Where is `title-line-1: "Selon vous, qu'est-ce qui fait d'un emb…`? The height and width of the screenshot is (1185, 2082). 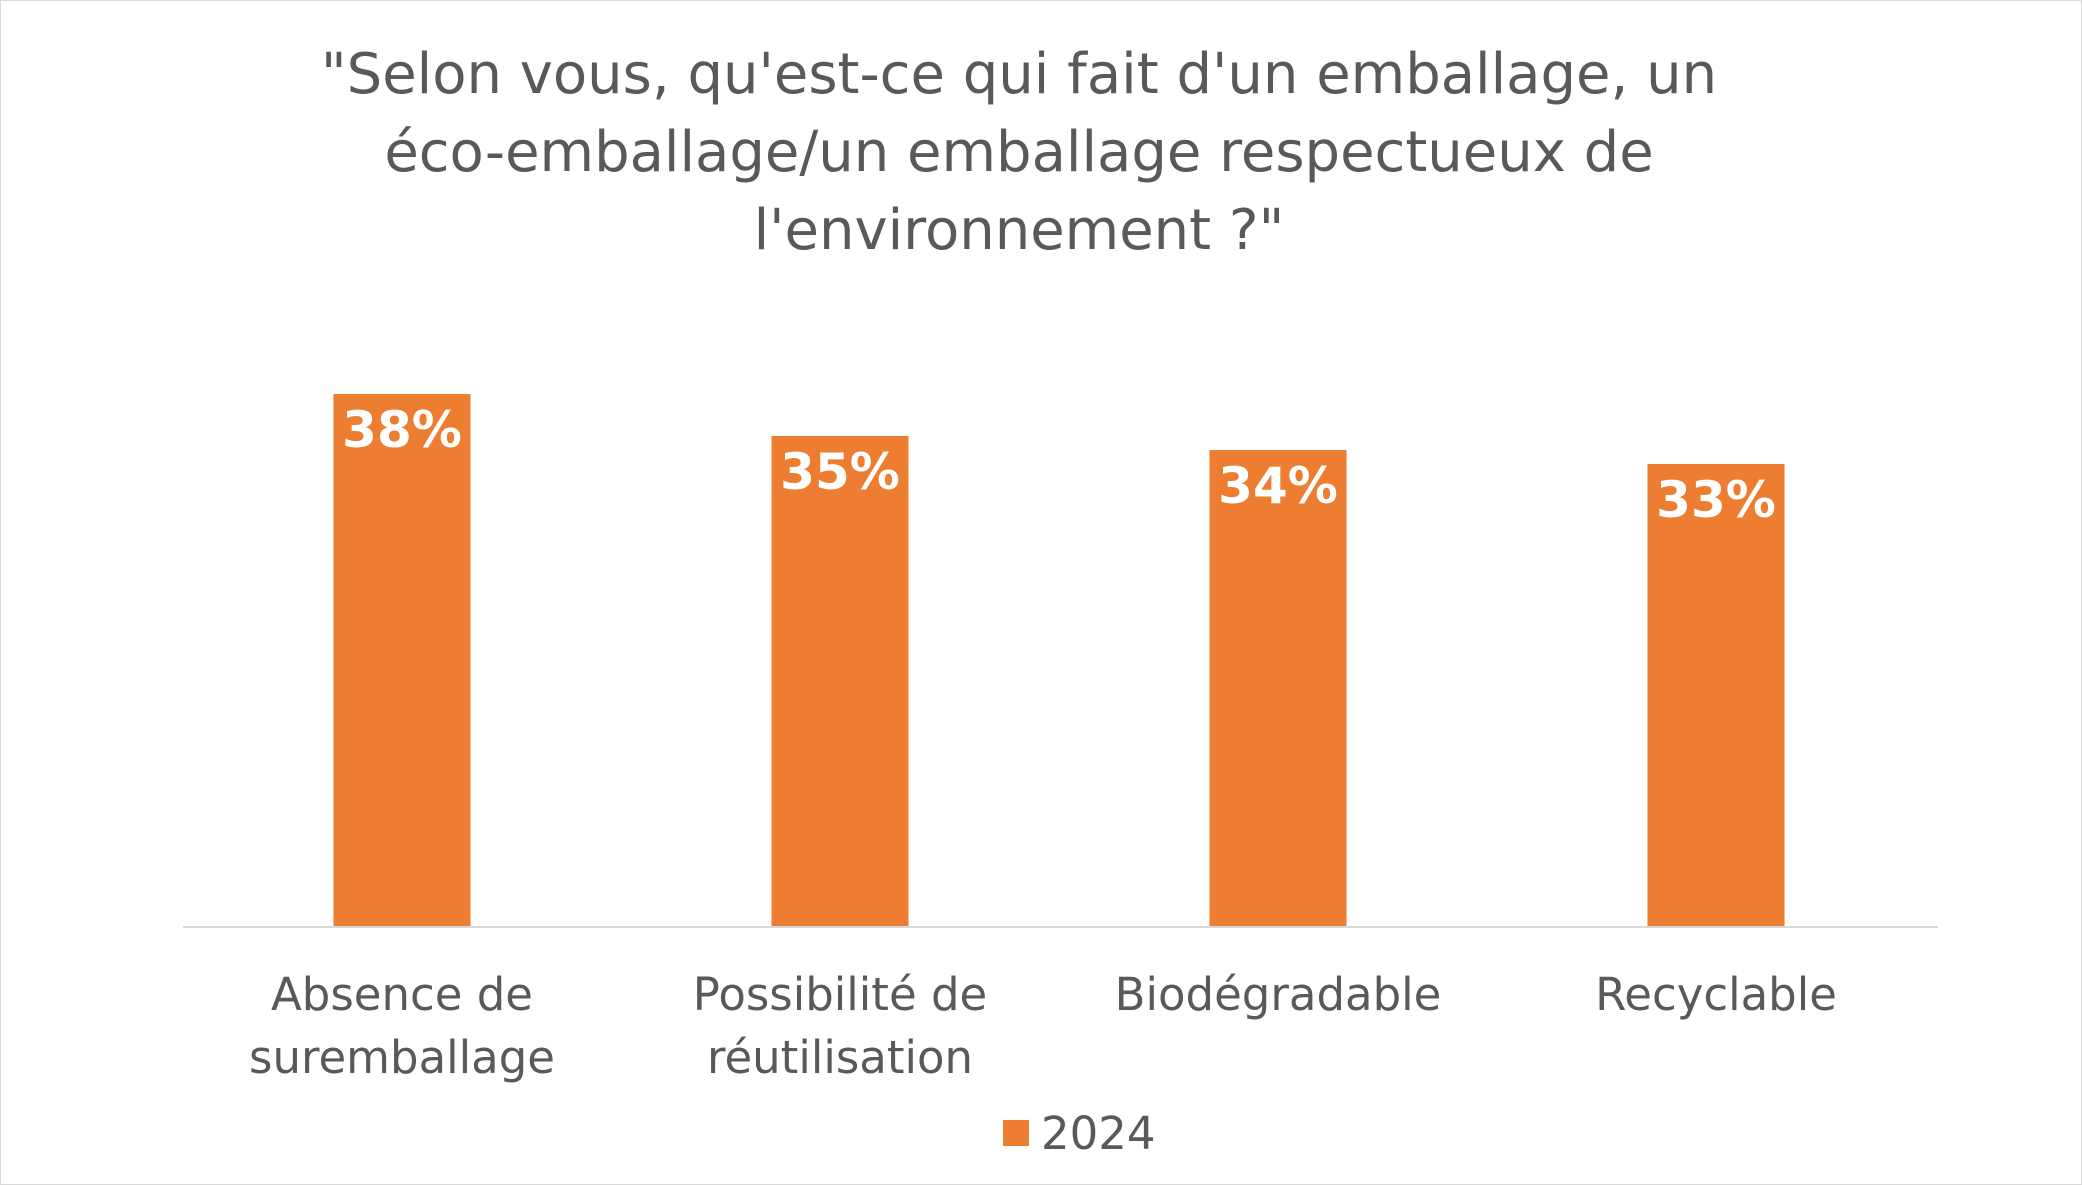
title-line-1: "Selon vous, qu'est-ce qui fait d'un emb… is located at coordinates (1019, 74).